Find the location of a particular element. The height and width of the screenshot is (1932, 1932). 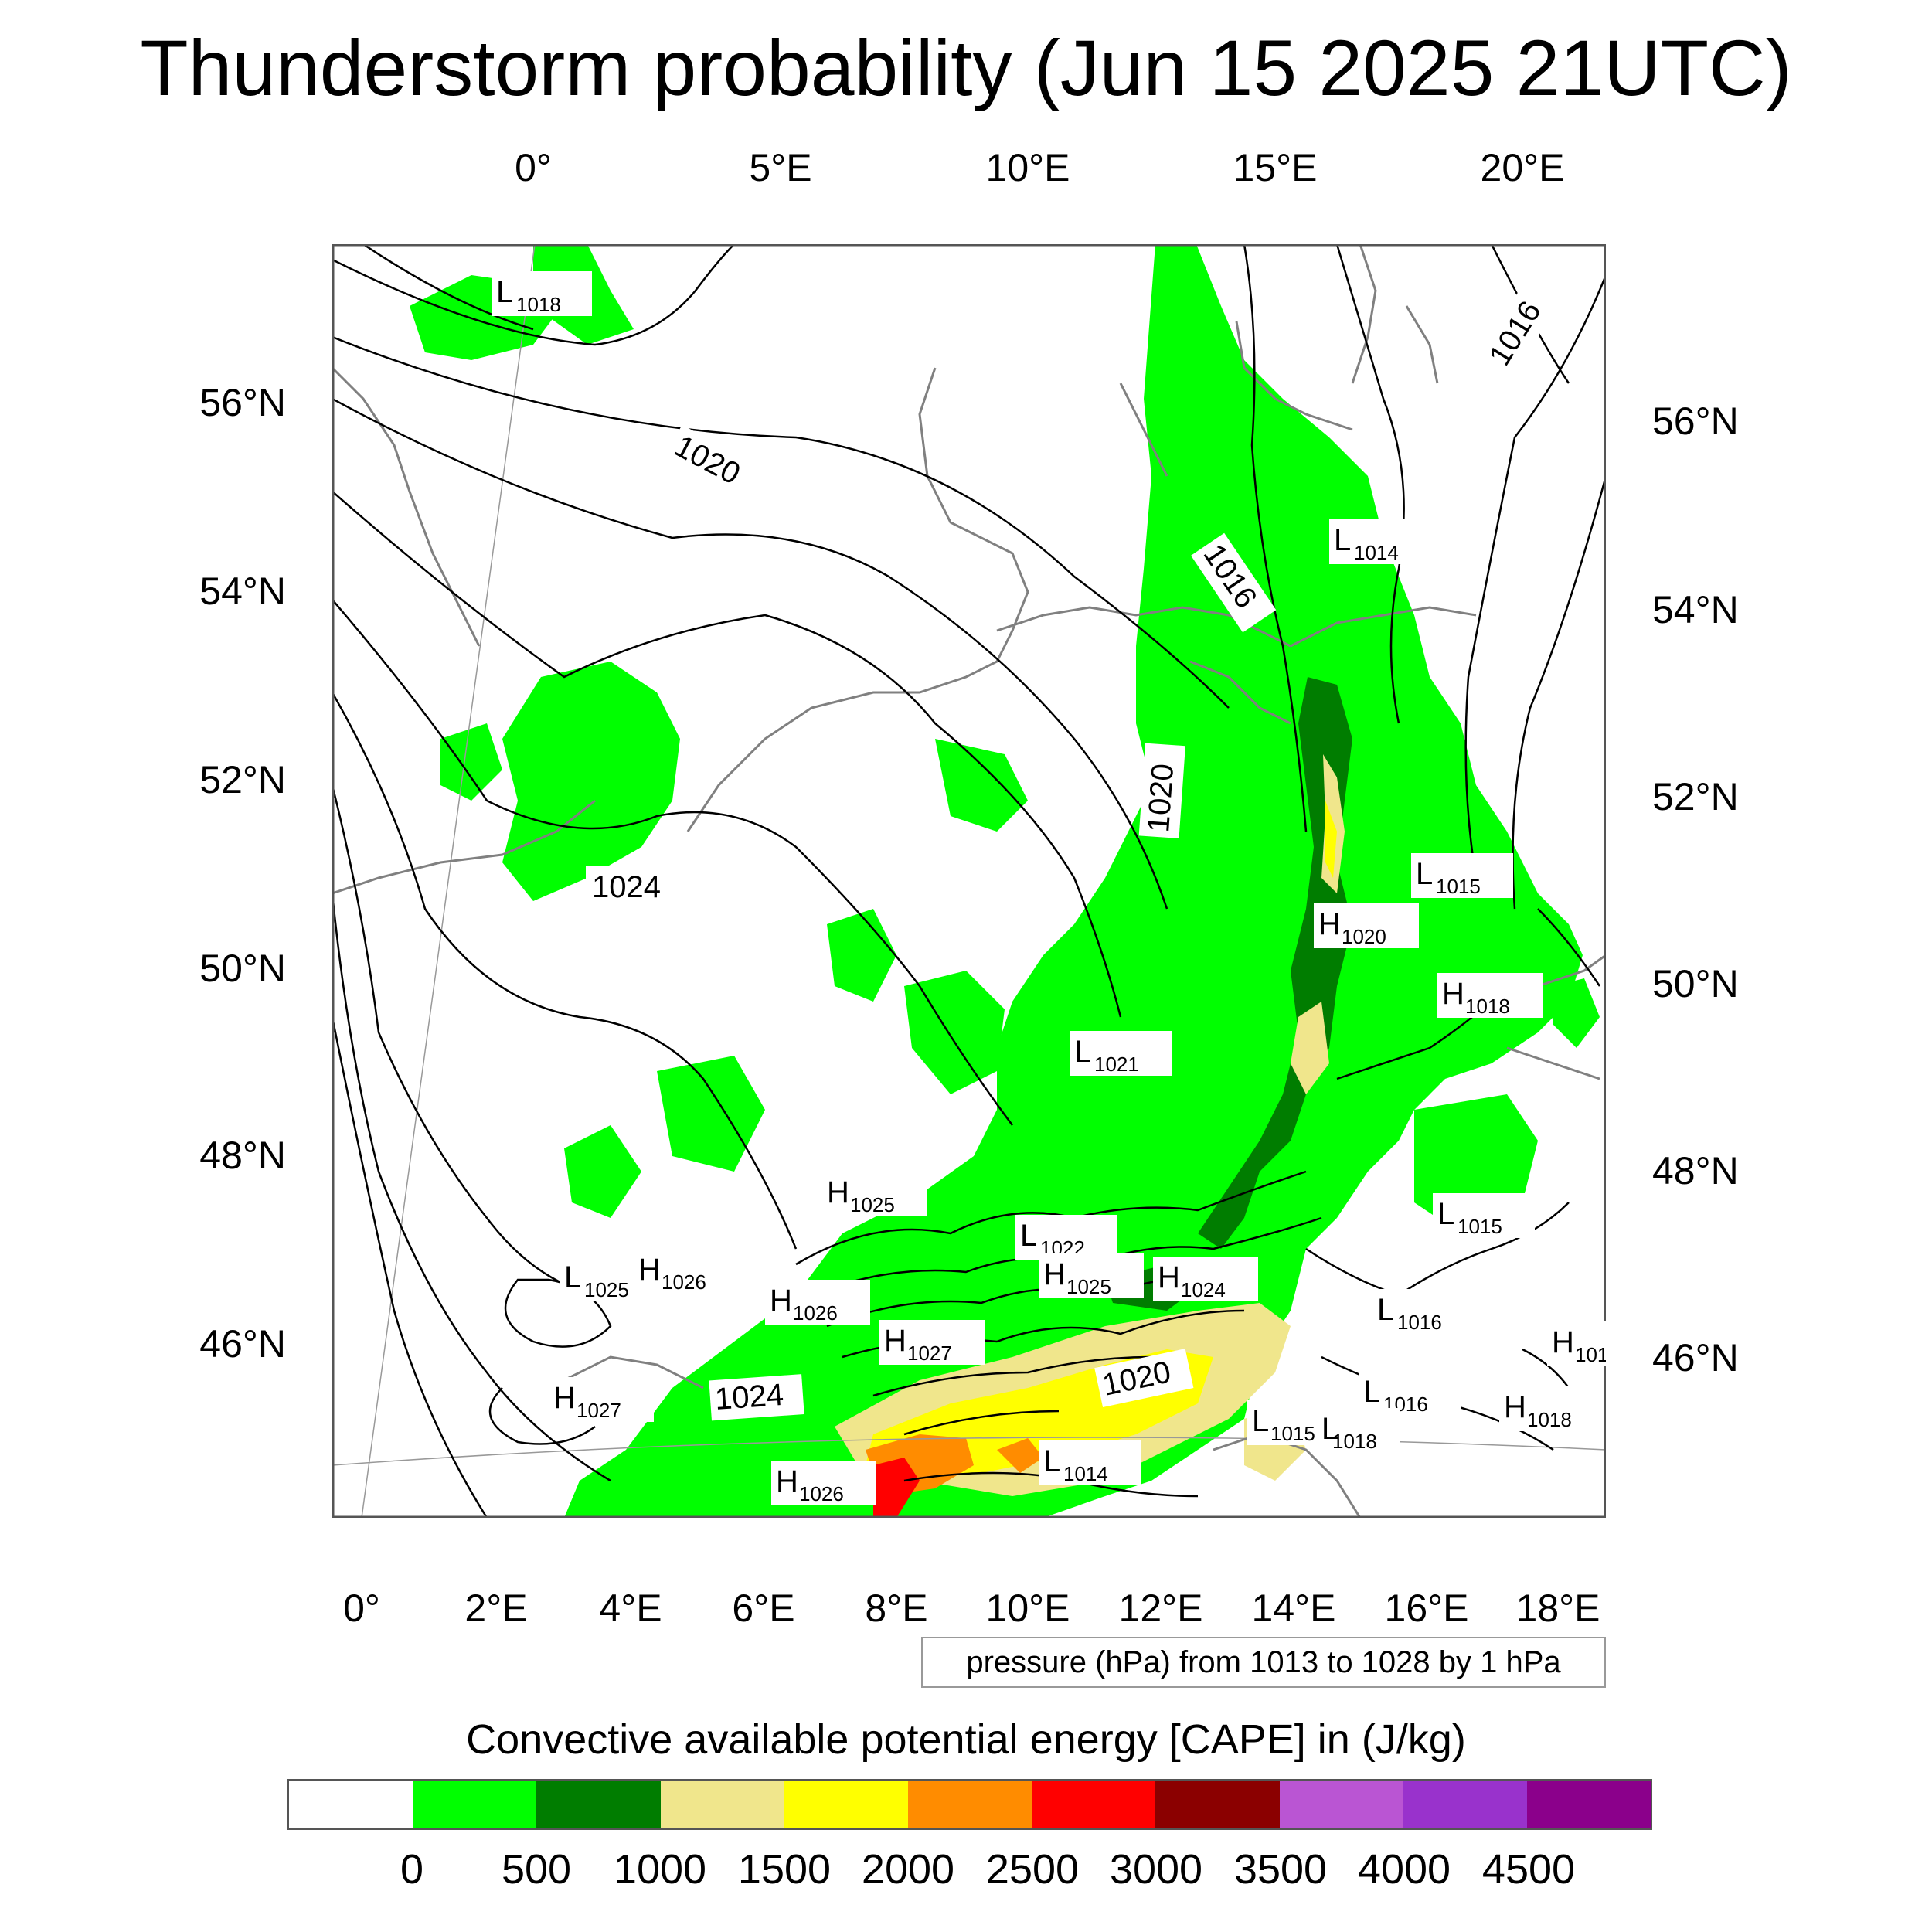

right-lat-tick: 48°N is located at coordinates (1696, 1170).